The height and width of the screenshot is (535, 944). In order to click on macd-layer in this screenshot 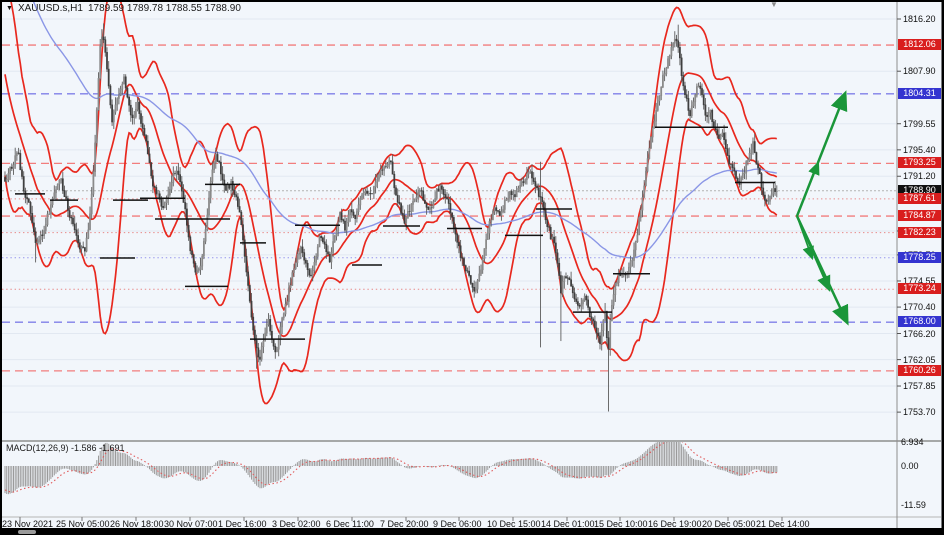, I will do `click(391, 468)`.